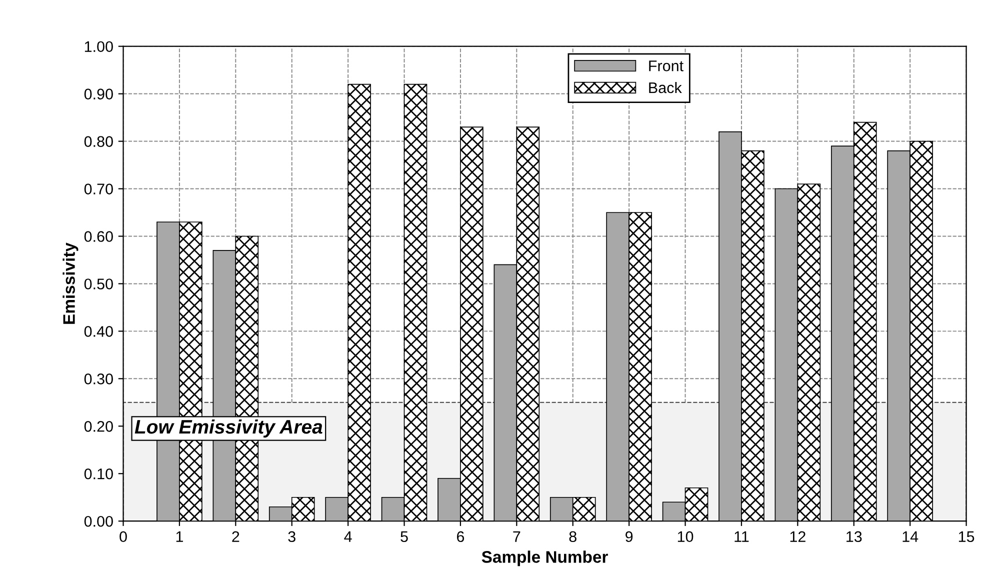  What do you see at coordinates (686, 536) in the screenshot?
I see `x-tick-label: 10` at bounding box center [686, 536].